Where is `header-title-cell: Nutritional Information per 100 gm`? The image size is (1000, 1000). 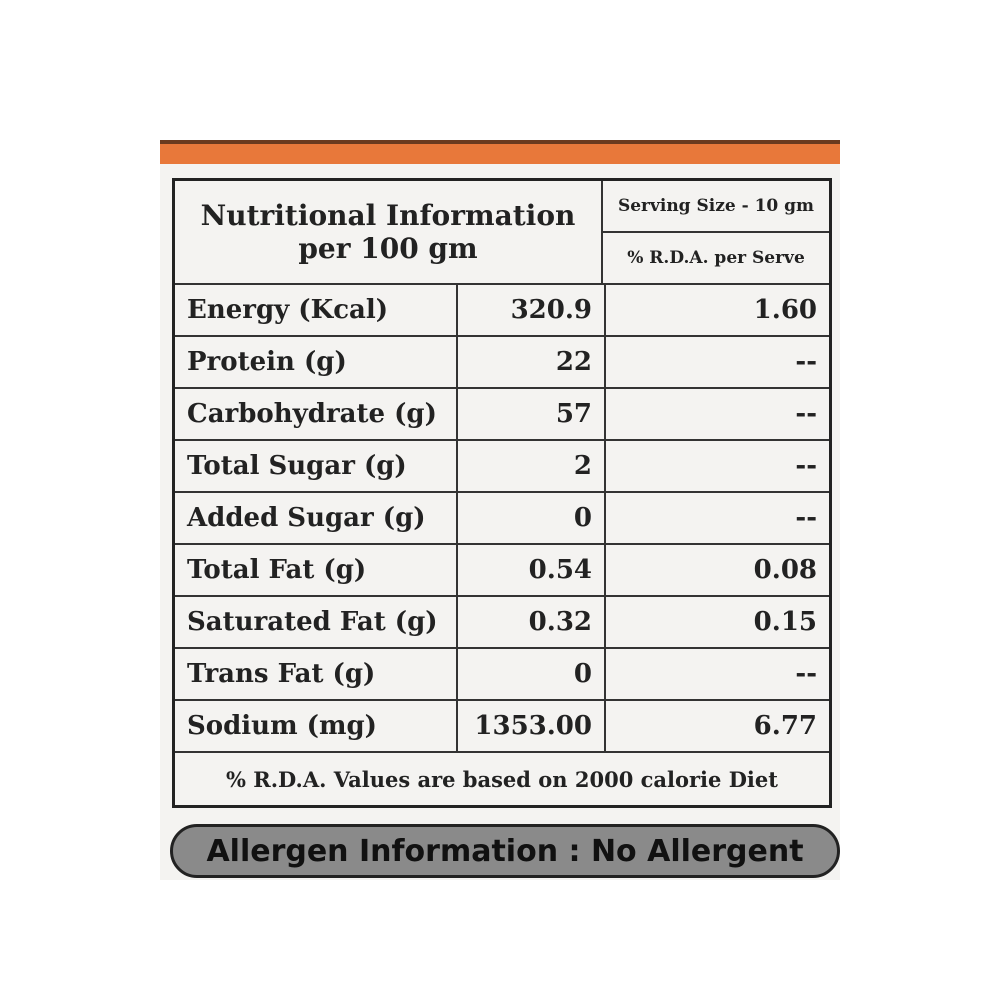 header-title-cell: Nutritional Information per 100 gm is located at coordinates (389, 233).